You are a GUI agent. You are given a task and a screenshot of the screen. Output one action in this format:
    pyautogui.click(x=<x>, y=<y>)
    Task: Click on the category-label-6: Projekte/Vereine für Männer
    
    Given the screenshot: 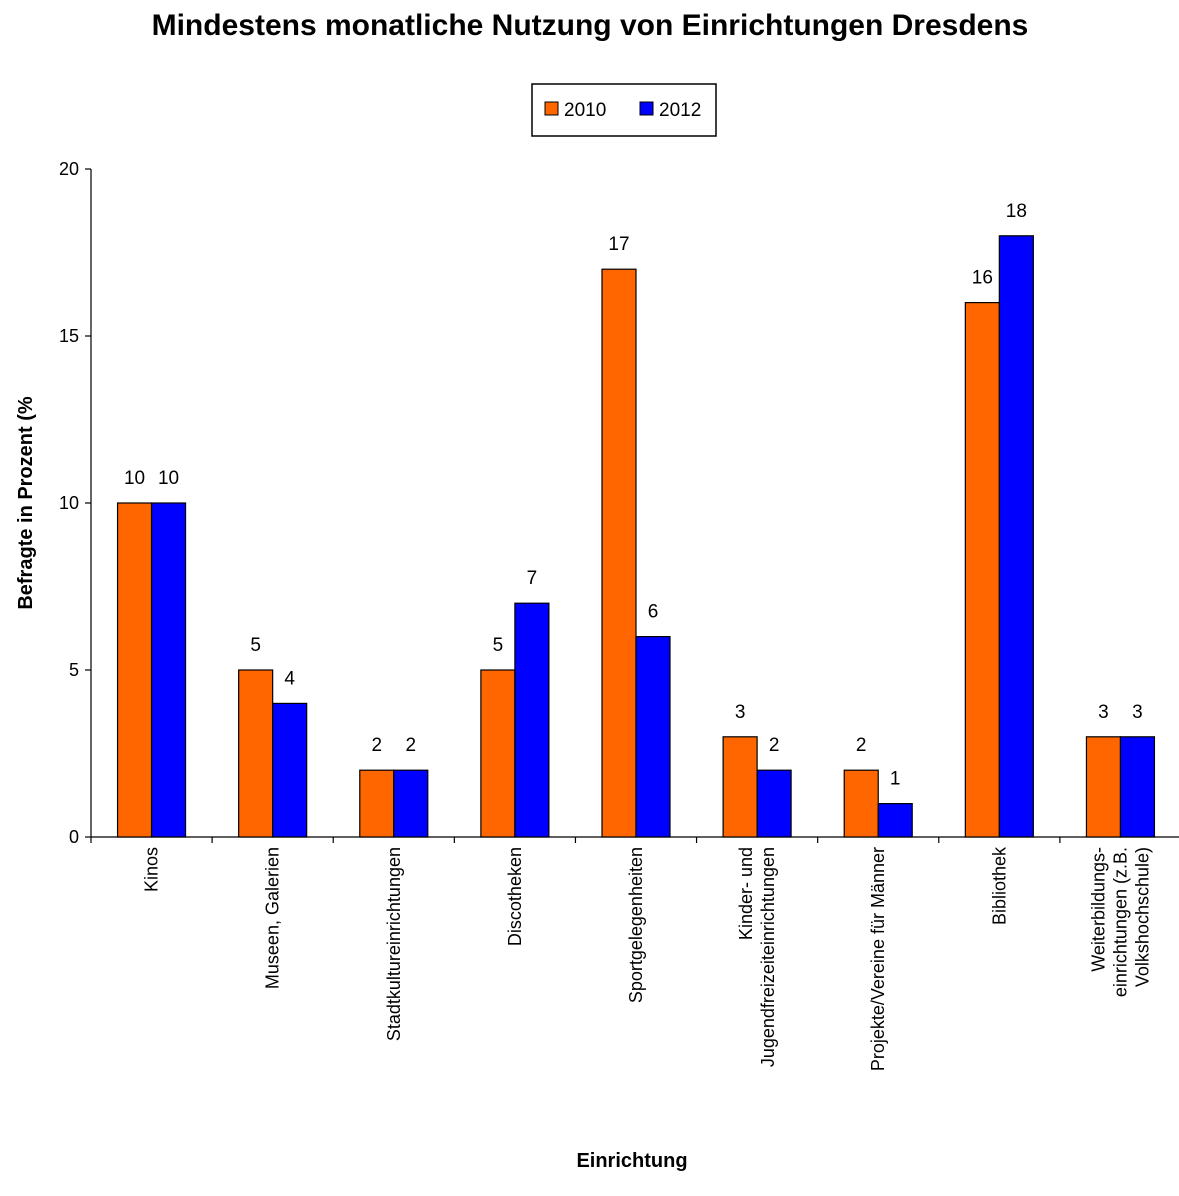 What is the action you would take?
    pyautogui.click(x=878, y=959)
    